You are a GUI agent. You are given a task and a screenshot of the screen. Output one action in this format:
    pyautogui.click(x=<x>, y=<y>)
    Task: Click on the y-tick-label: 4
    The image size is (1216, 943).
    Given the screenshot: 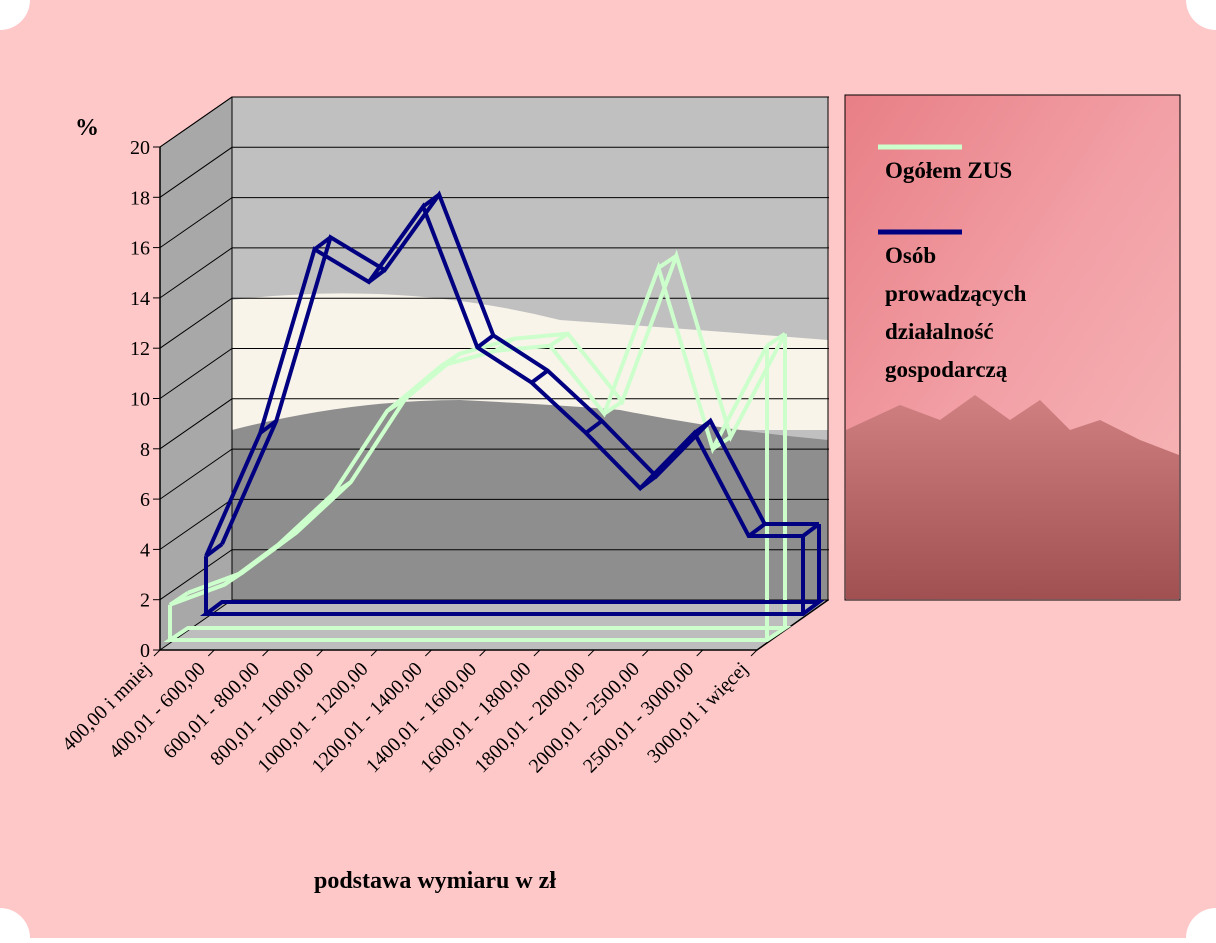 What is the action you would take?
    pyautogui.click(x=145, y=550)
    